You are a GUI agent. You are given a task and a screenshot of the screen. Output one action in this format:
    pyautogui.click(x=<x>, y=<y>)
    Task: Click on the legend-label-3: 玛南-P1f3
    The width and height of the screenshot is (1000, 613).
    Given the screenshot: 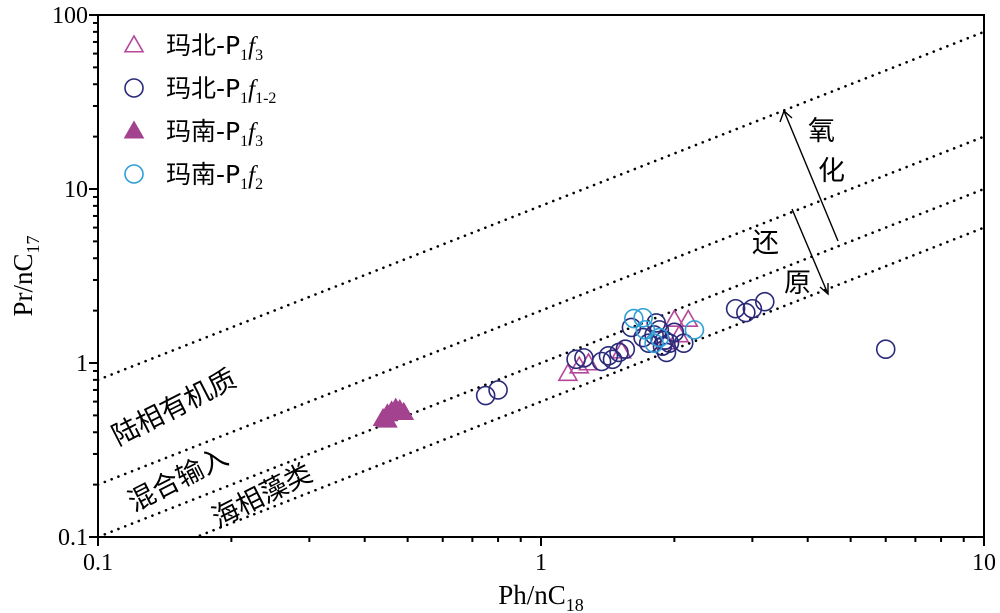 What is the action you would take?
    pyautogui.click(x=214, y=133)
    